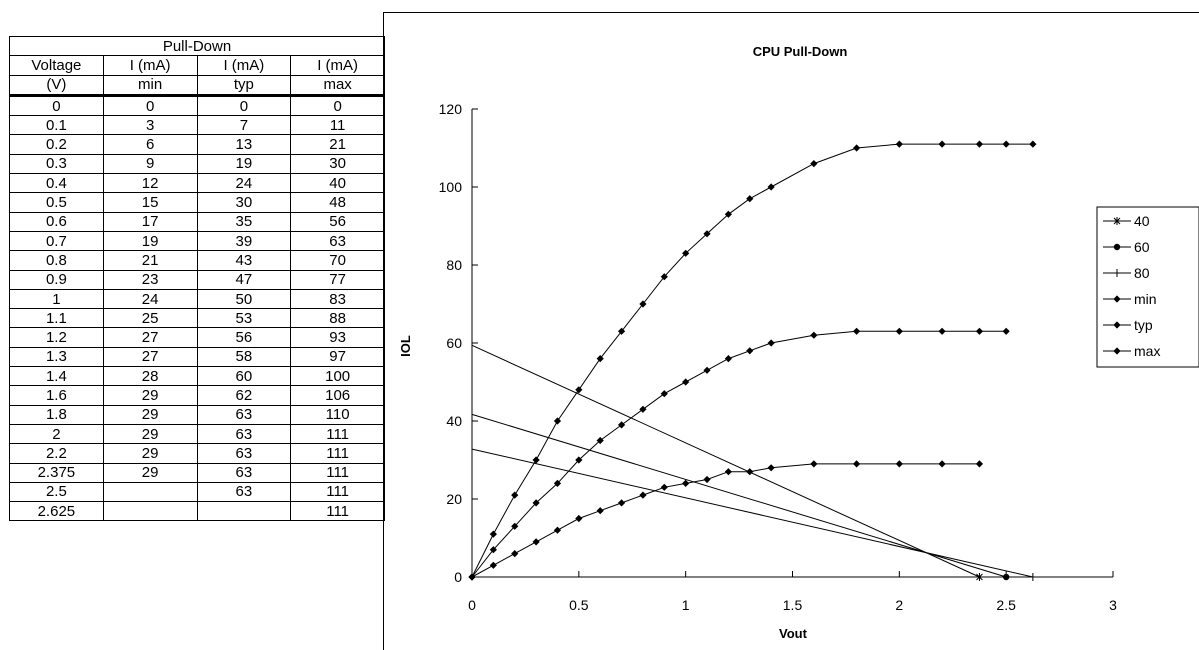 This screenshot has height=650, width=1199. What do you see at coordinates (899, 605) in the screenshot?
I see `x-tick-label: 2` at bounding box center [899, 605].